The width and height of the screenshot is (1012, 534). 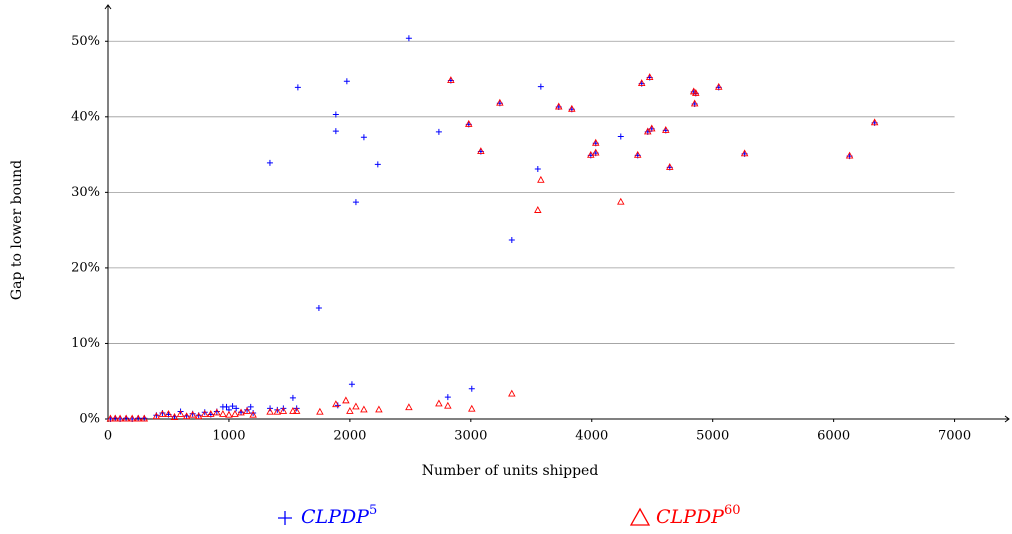 What do you see at coordinates (510, 471) in the screenshot?
I see `x-axis-label: Number of units shipped` at bounding box center [510, 471].